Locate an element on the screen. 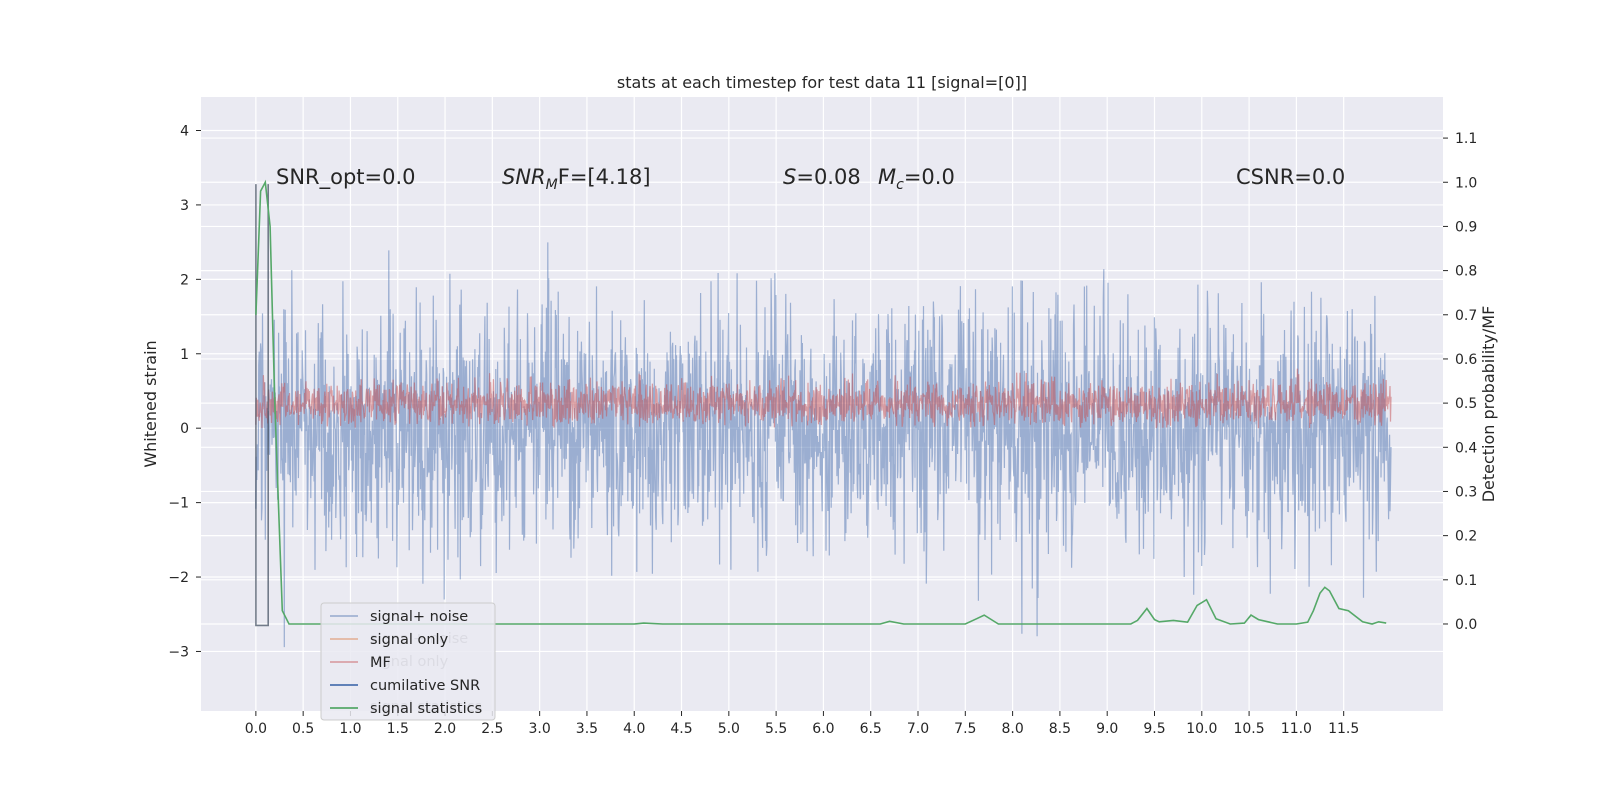 The width and height of the screenshot is (1600, 800). y2-axis-ticks: 0.0 0.1 0.2 0.3 0.4 0.5 0.6 0.7 0.8 0.9 1.0 1.1 is located at coordinates (1460, 382).